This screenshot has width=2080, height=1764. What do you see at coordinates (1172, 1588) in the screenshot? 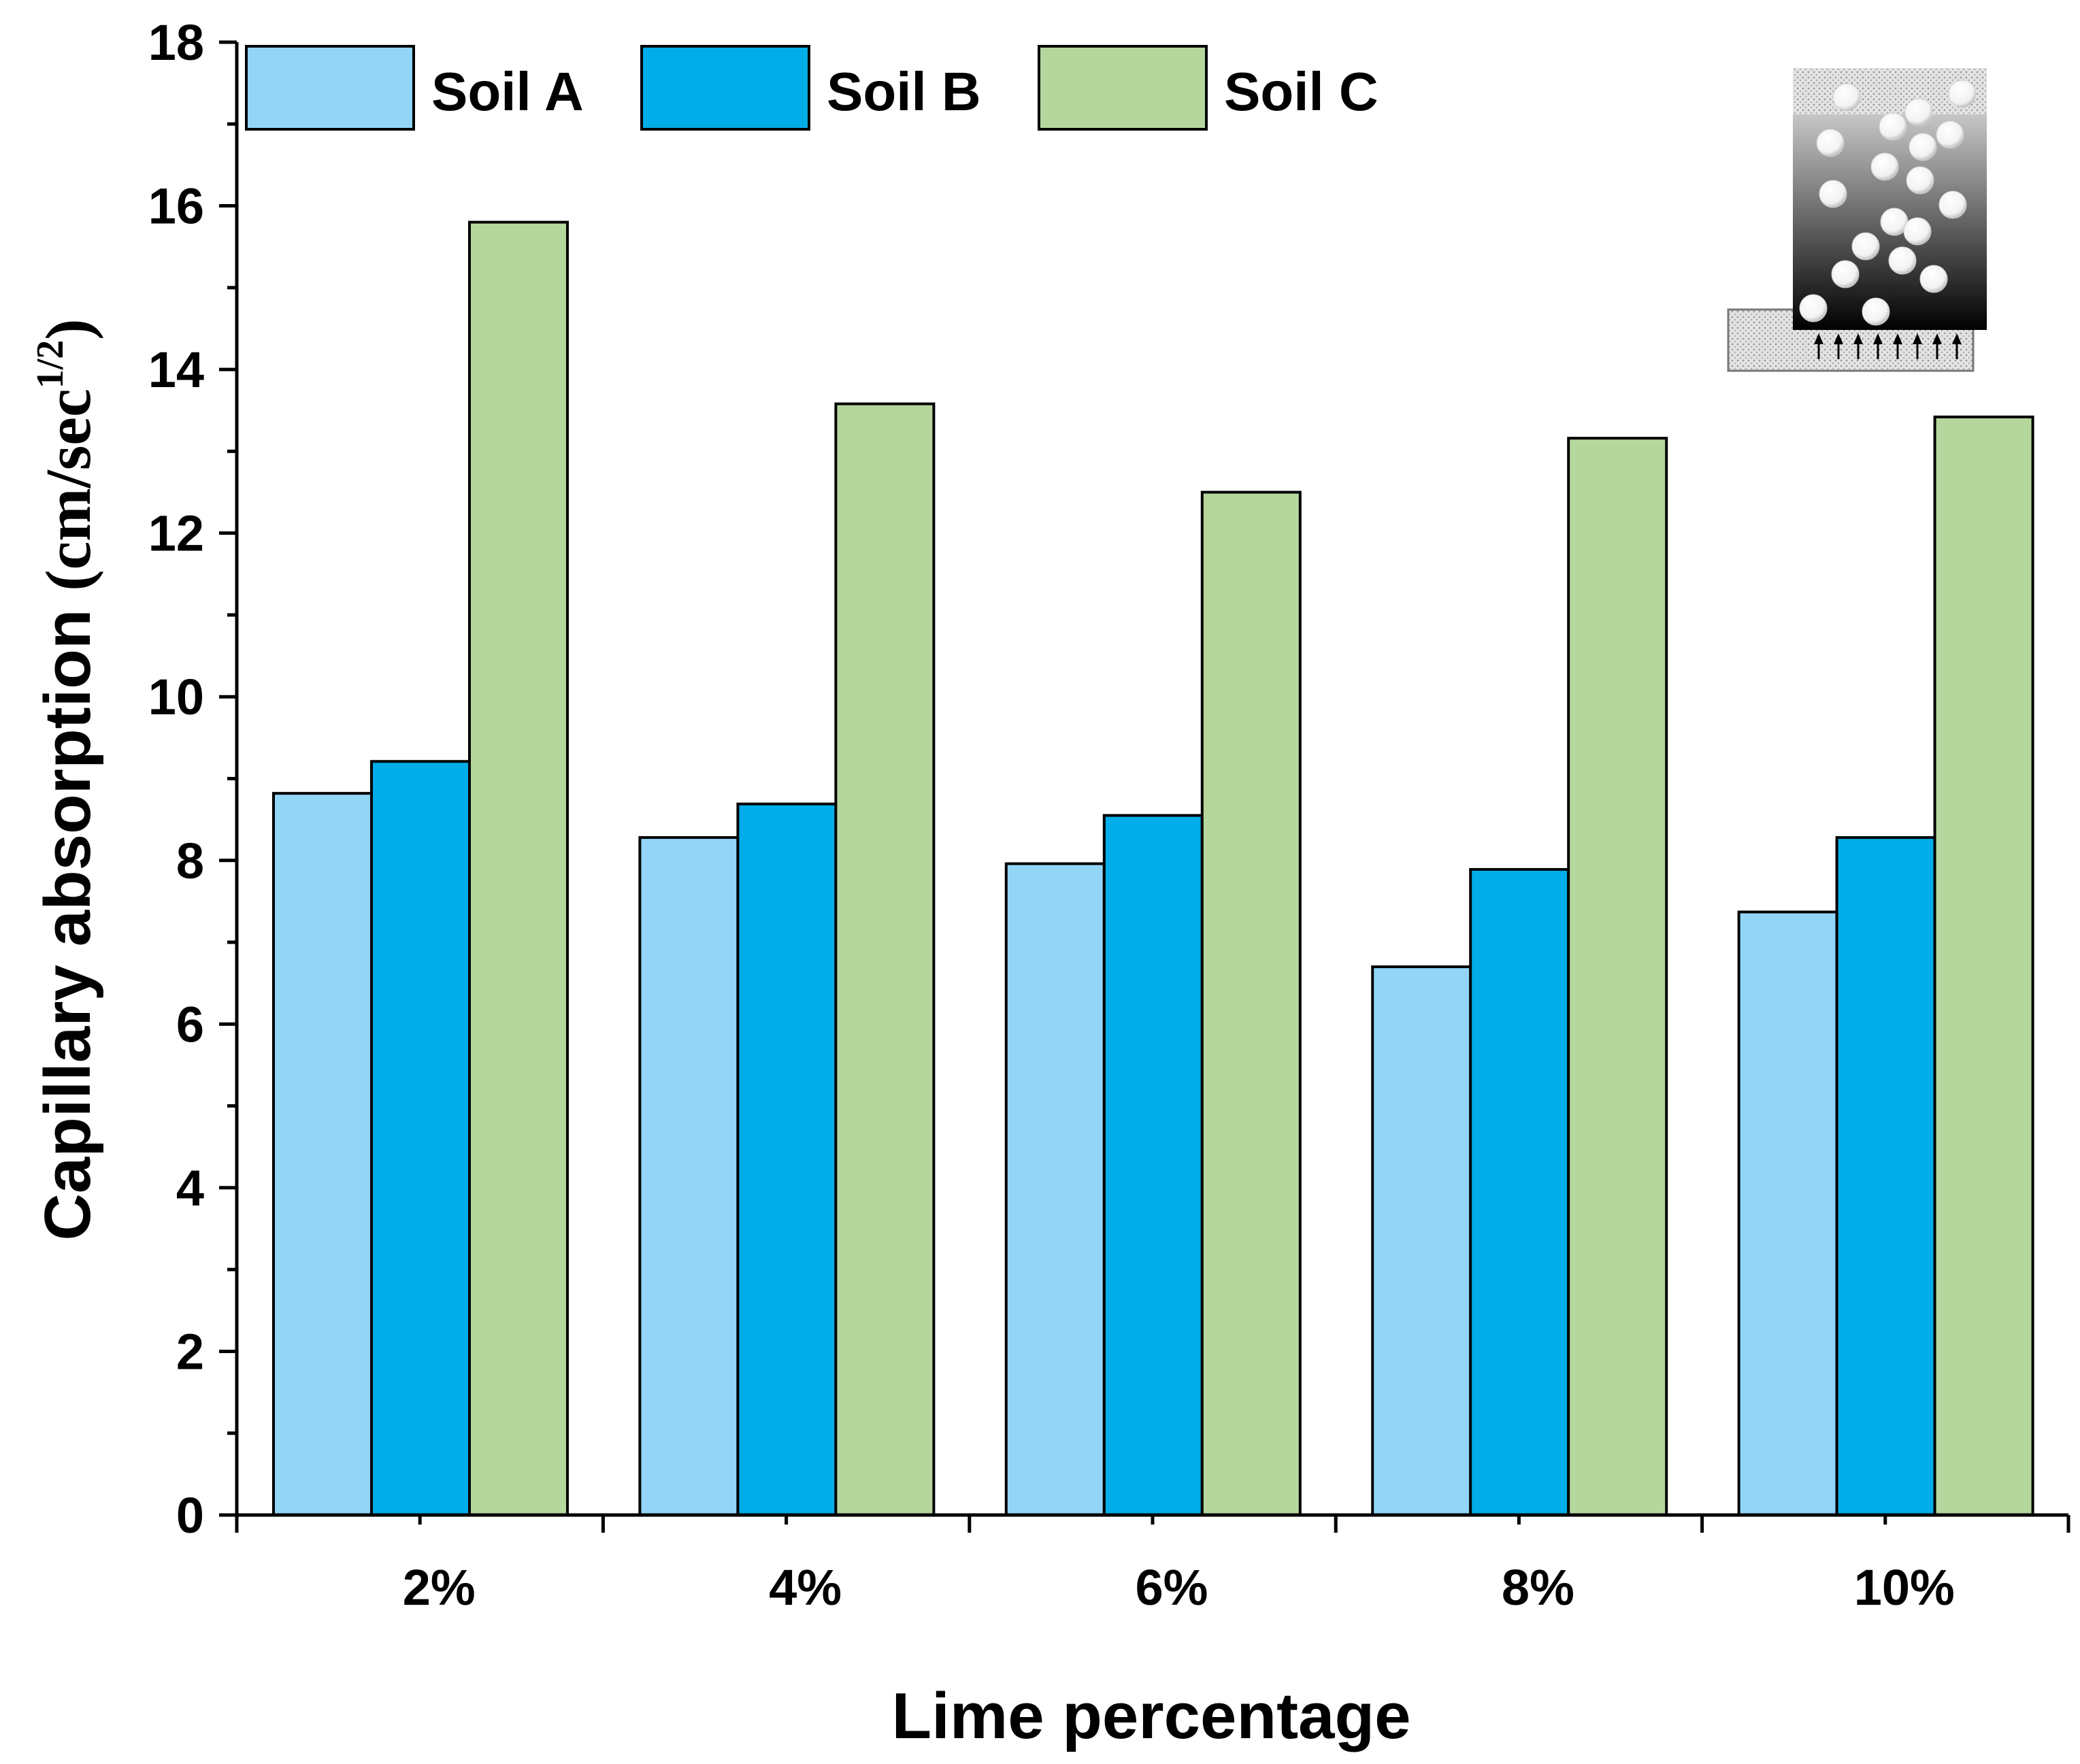
I see `x-tick-label: 6%` at bounding box center [1172, 1588].